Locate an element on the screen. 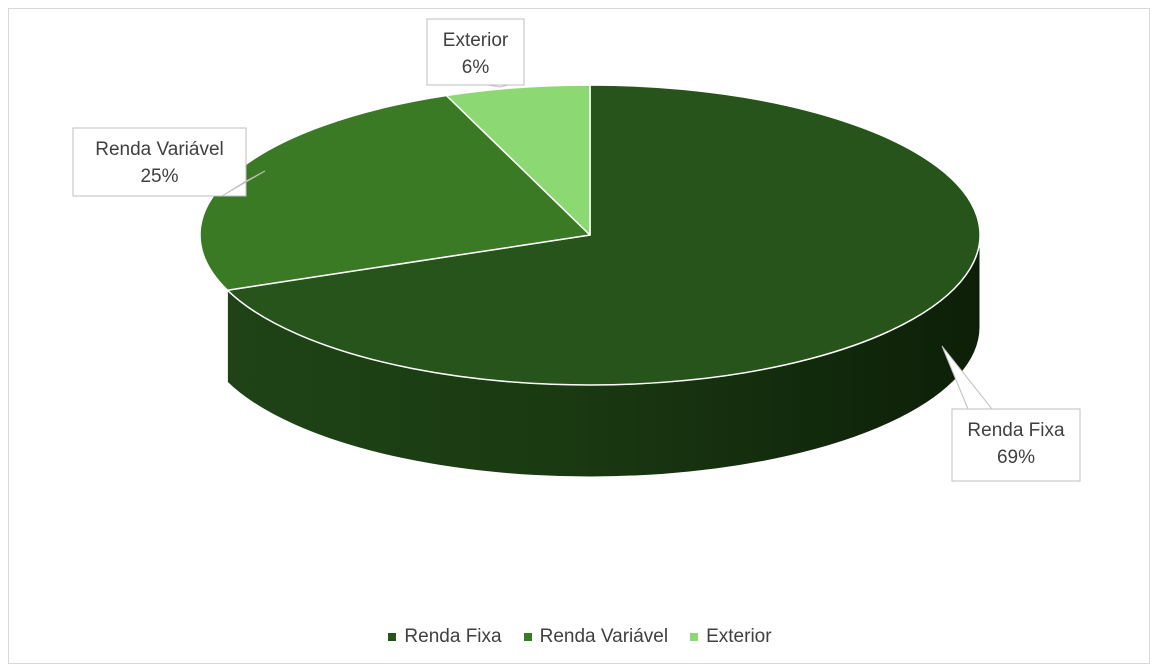  legend-swatch-exterior is located at coordinates (694, 637).